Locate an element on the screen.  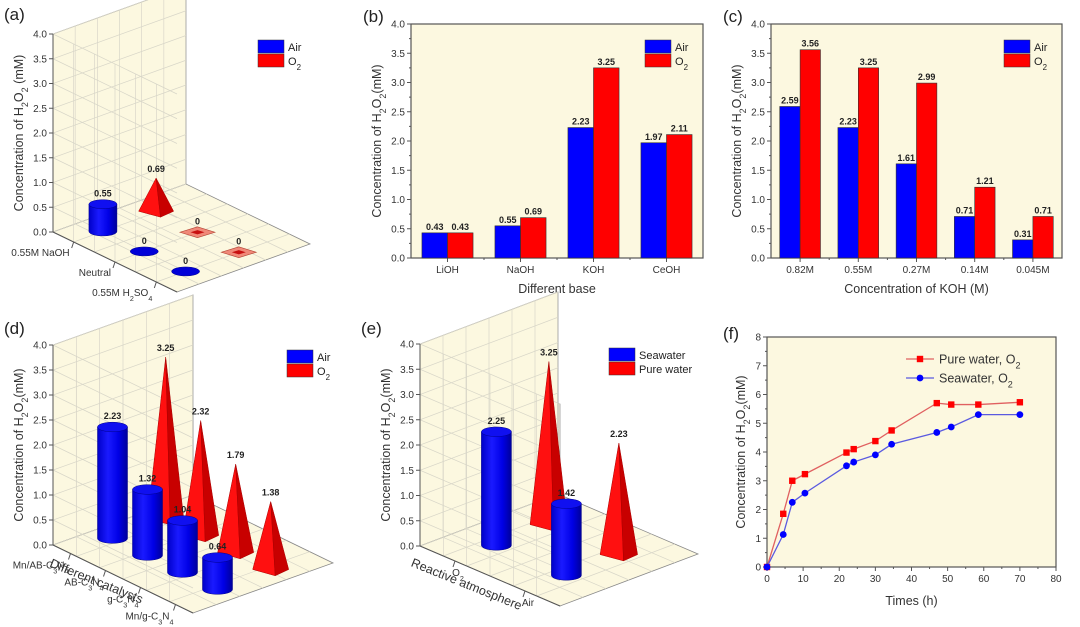
text-run: Mn/AB-C is located at coordinates (33, 566).